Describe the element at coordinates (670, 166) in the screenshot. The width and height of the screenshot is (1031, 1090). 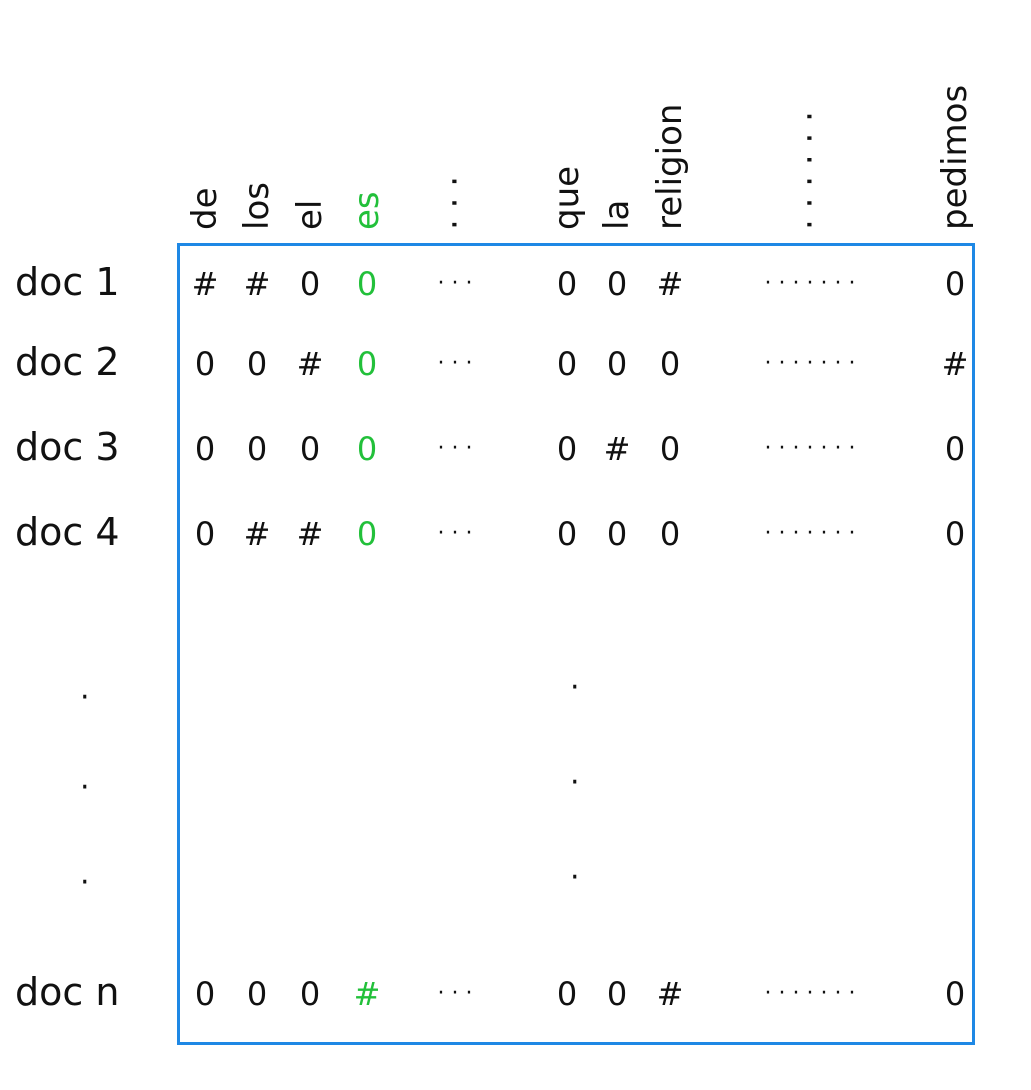
I see `column-header: religion` at that location.